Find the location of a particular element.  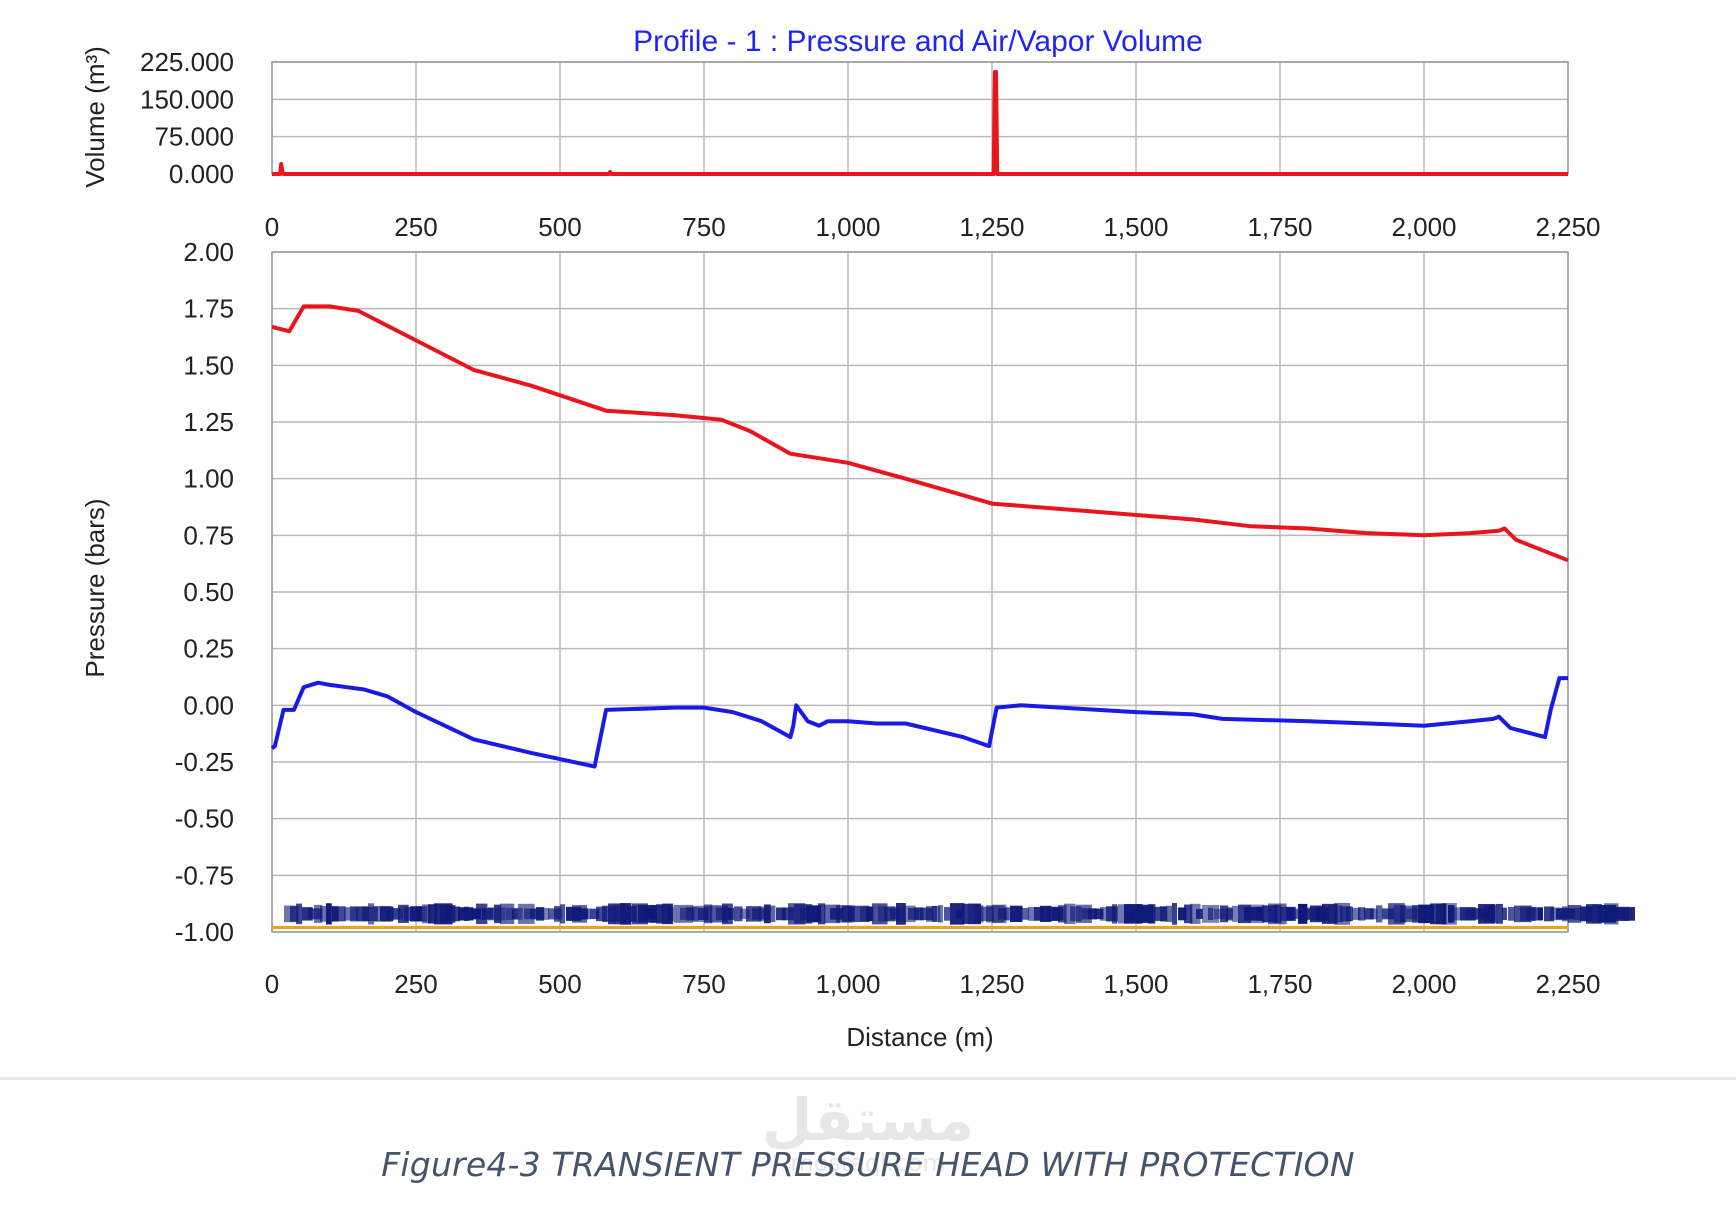

y-tick-label: 75.000 is located at coordinates (194, 137).